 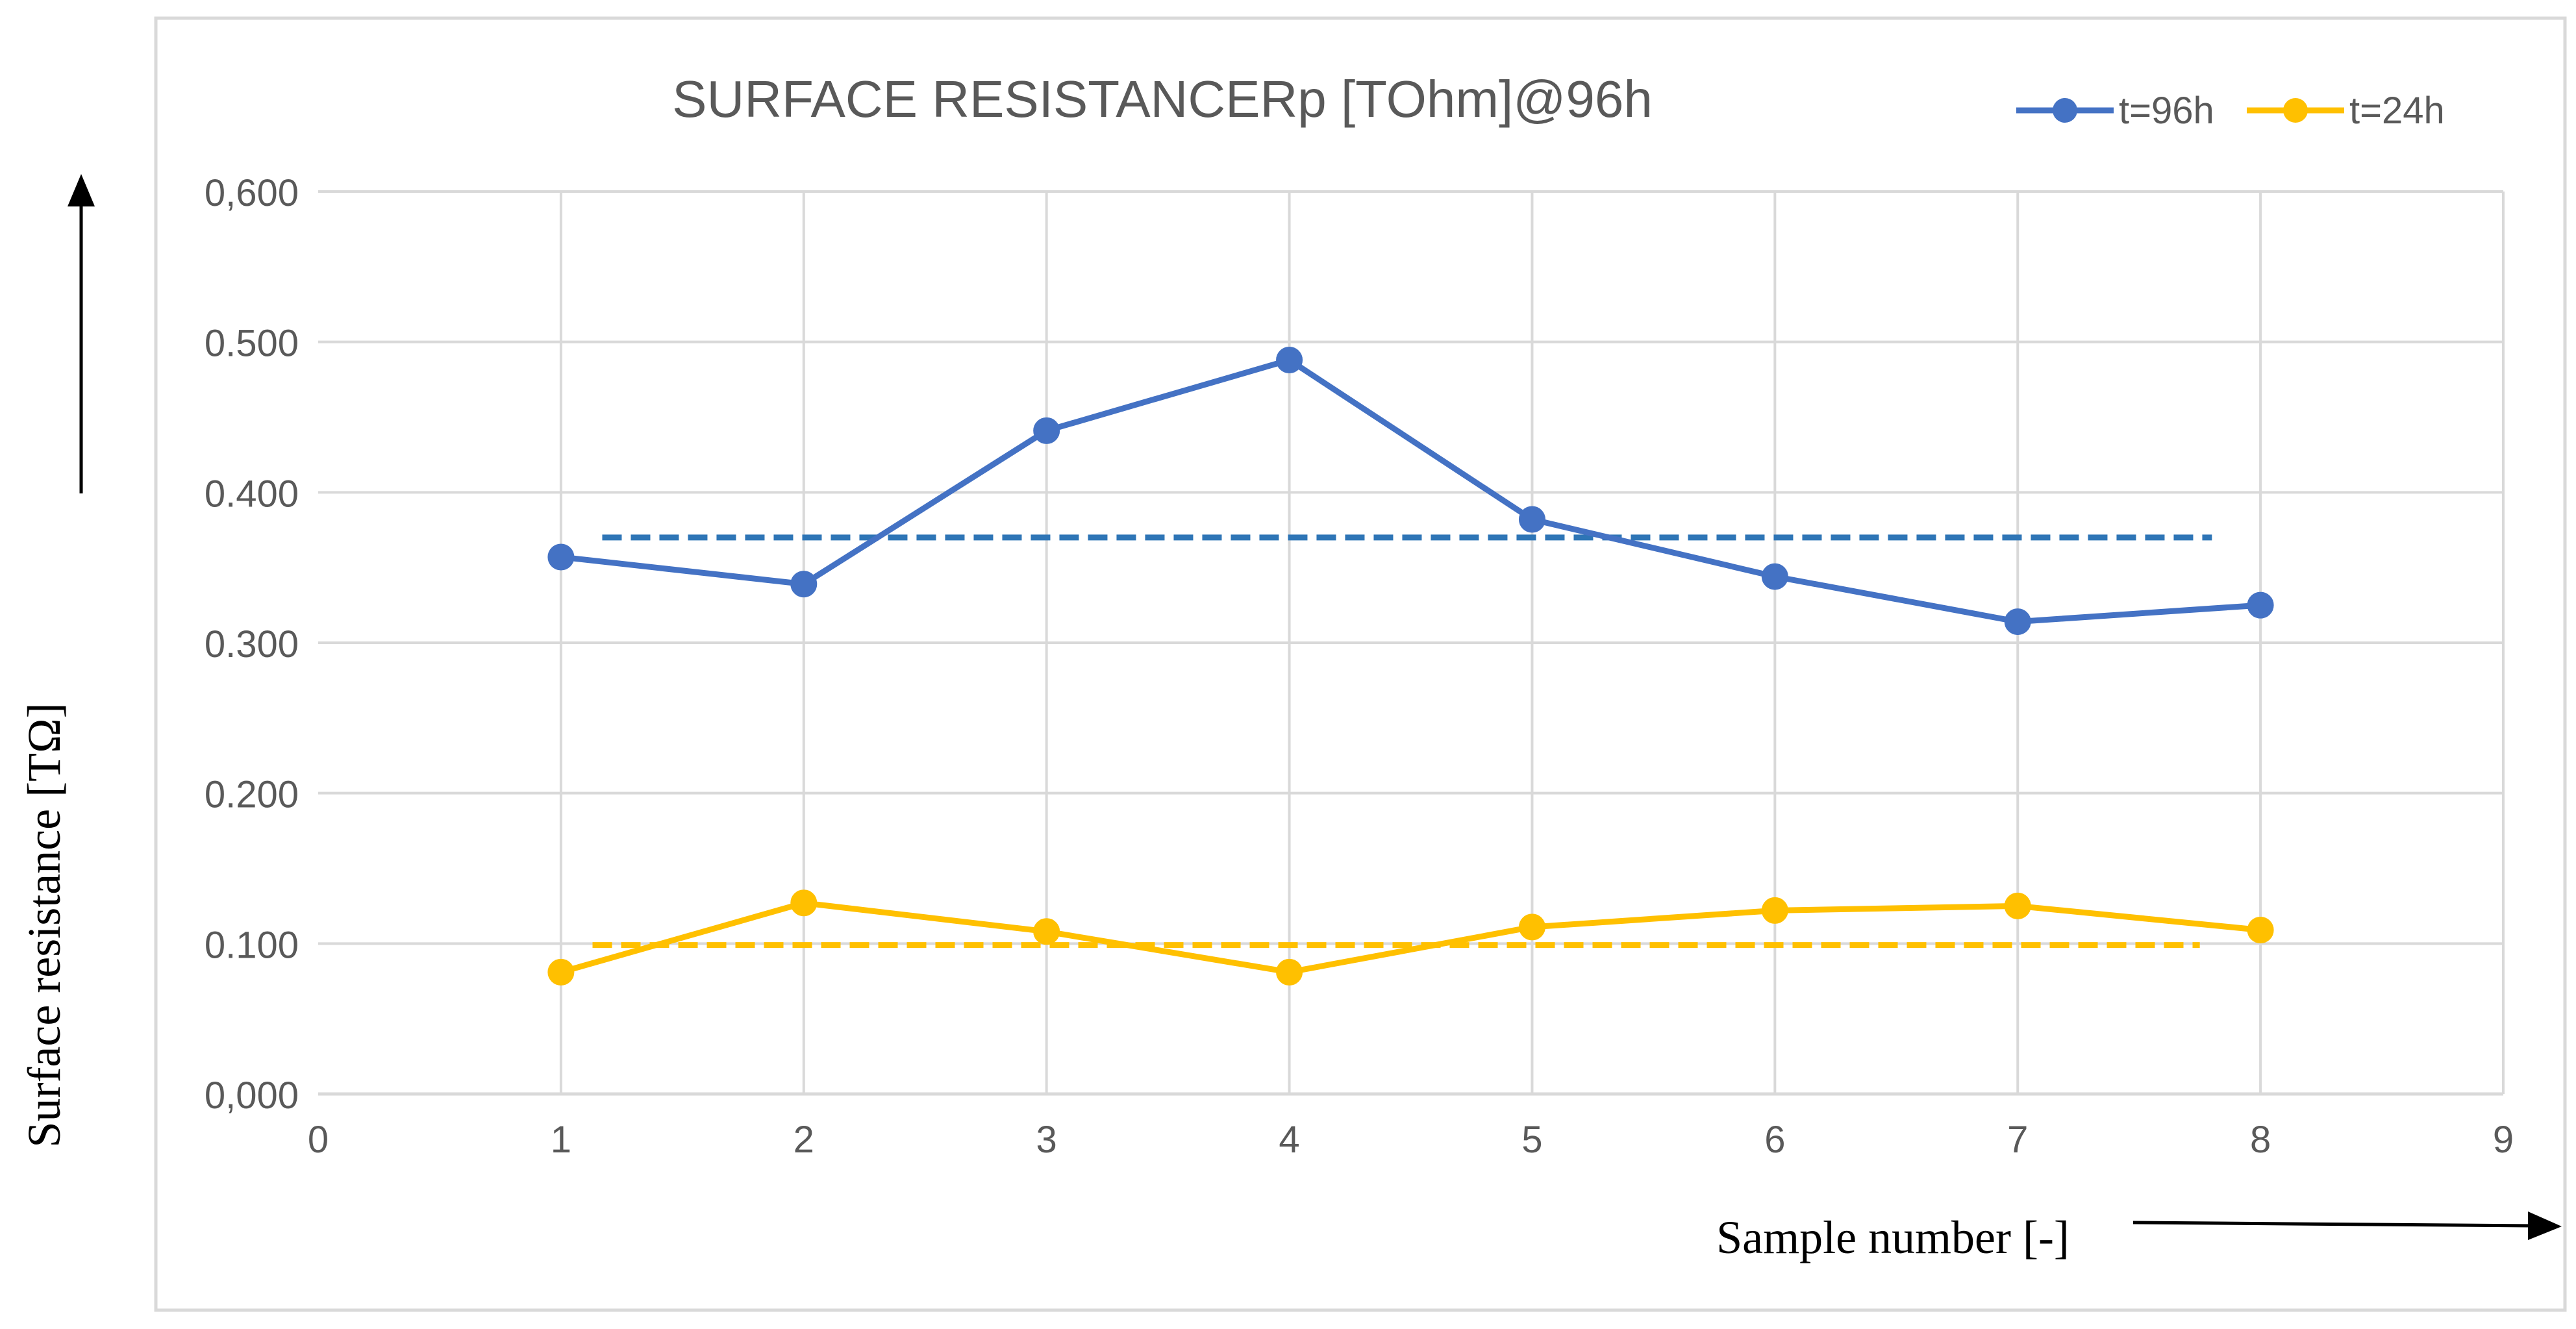 What do you see at coordinates (2260, 1140) in the screenshot?
I see `x-tick-label: 8` at bounding box center [2260, 1140].